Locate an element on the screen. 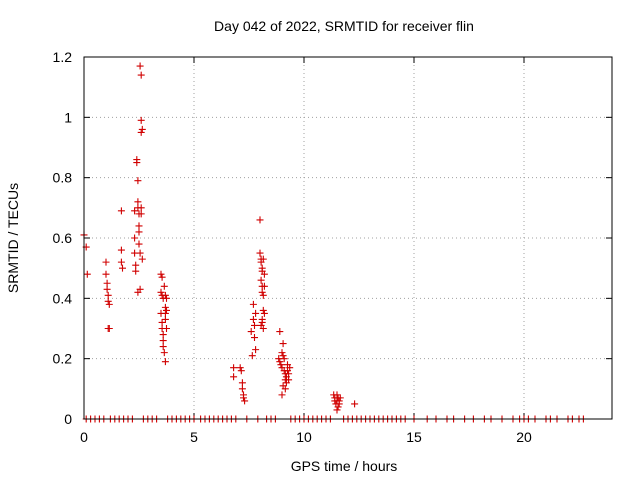  y-tick-label: 1 is located at coordinates (68, 117).